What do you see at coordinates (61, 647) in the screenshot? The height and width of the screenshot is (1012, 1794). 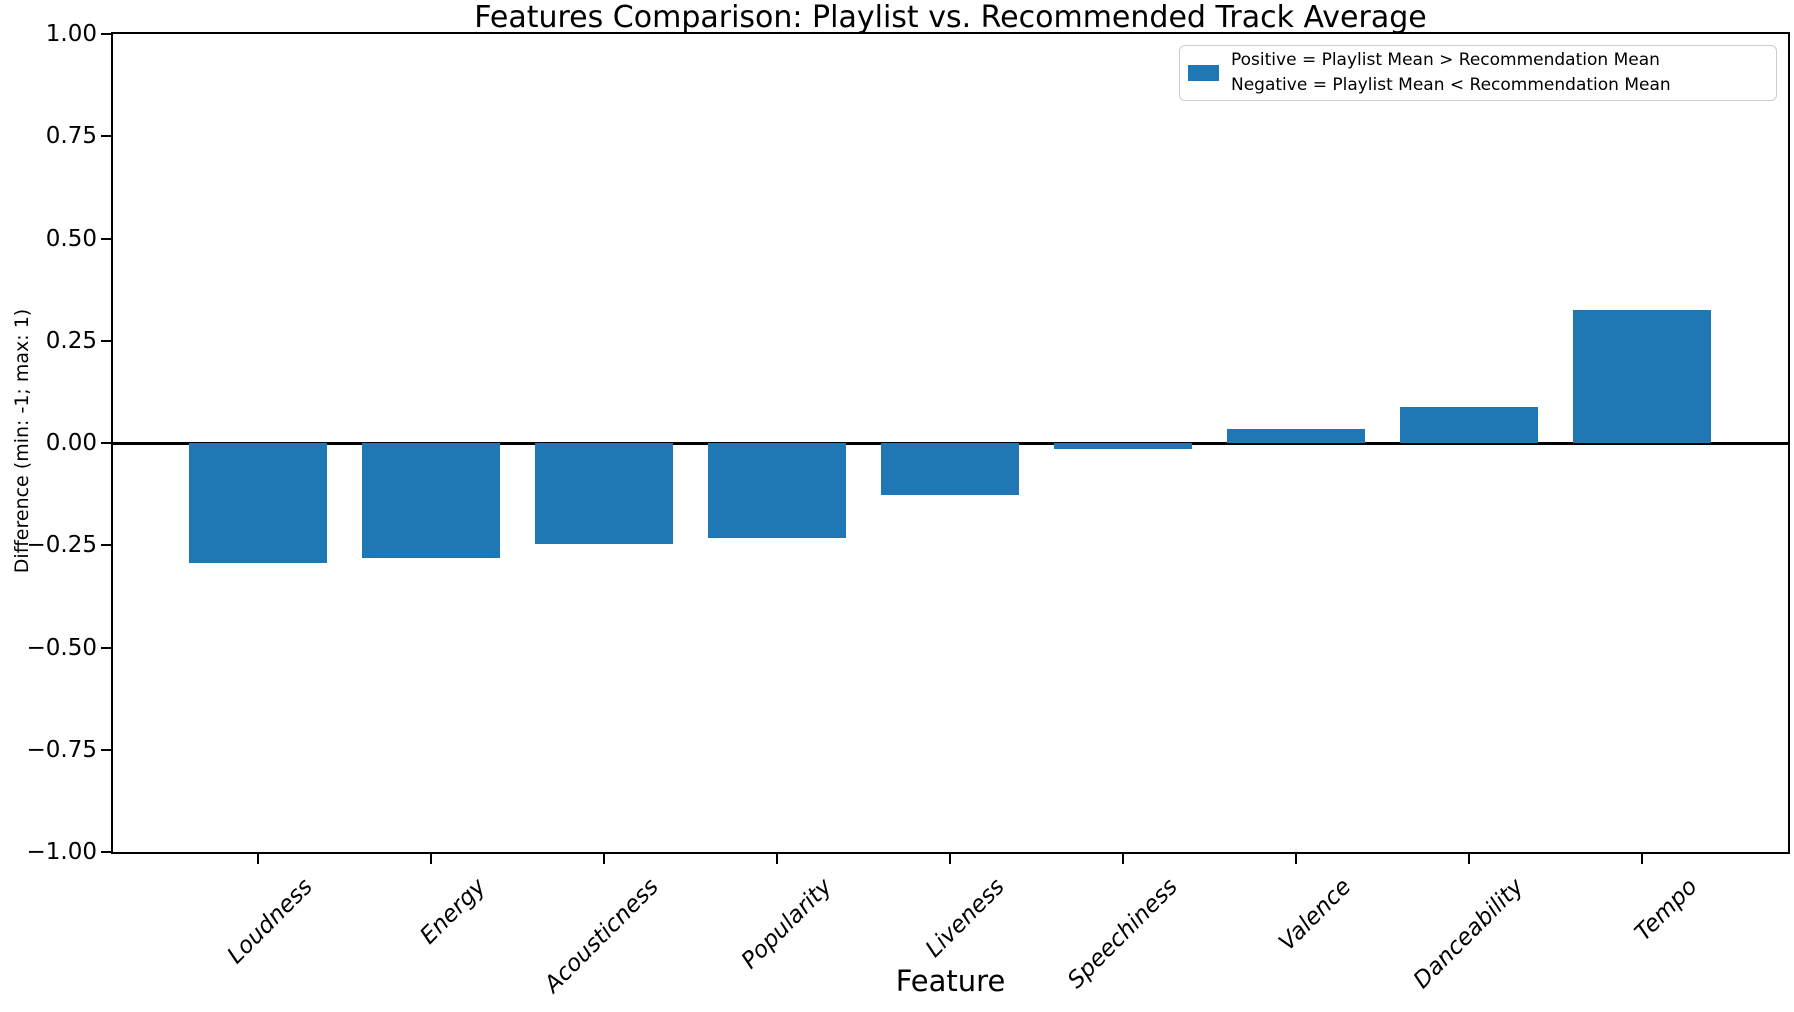 I see `y-tick-label: −0.50` at bounding box center [61, 647].